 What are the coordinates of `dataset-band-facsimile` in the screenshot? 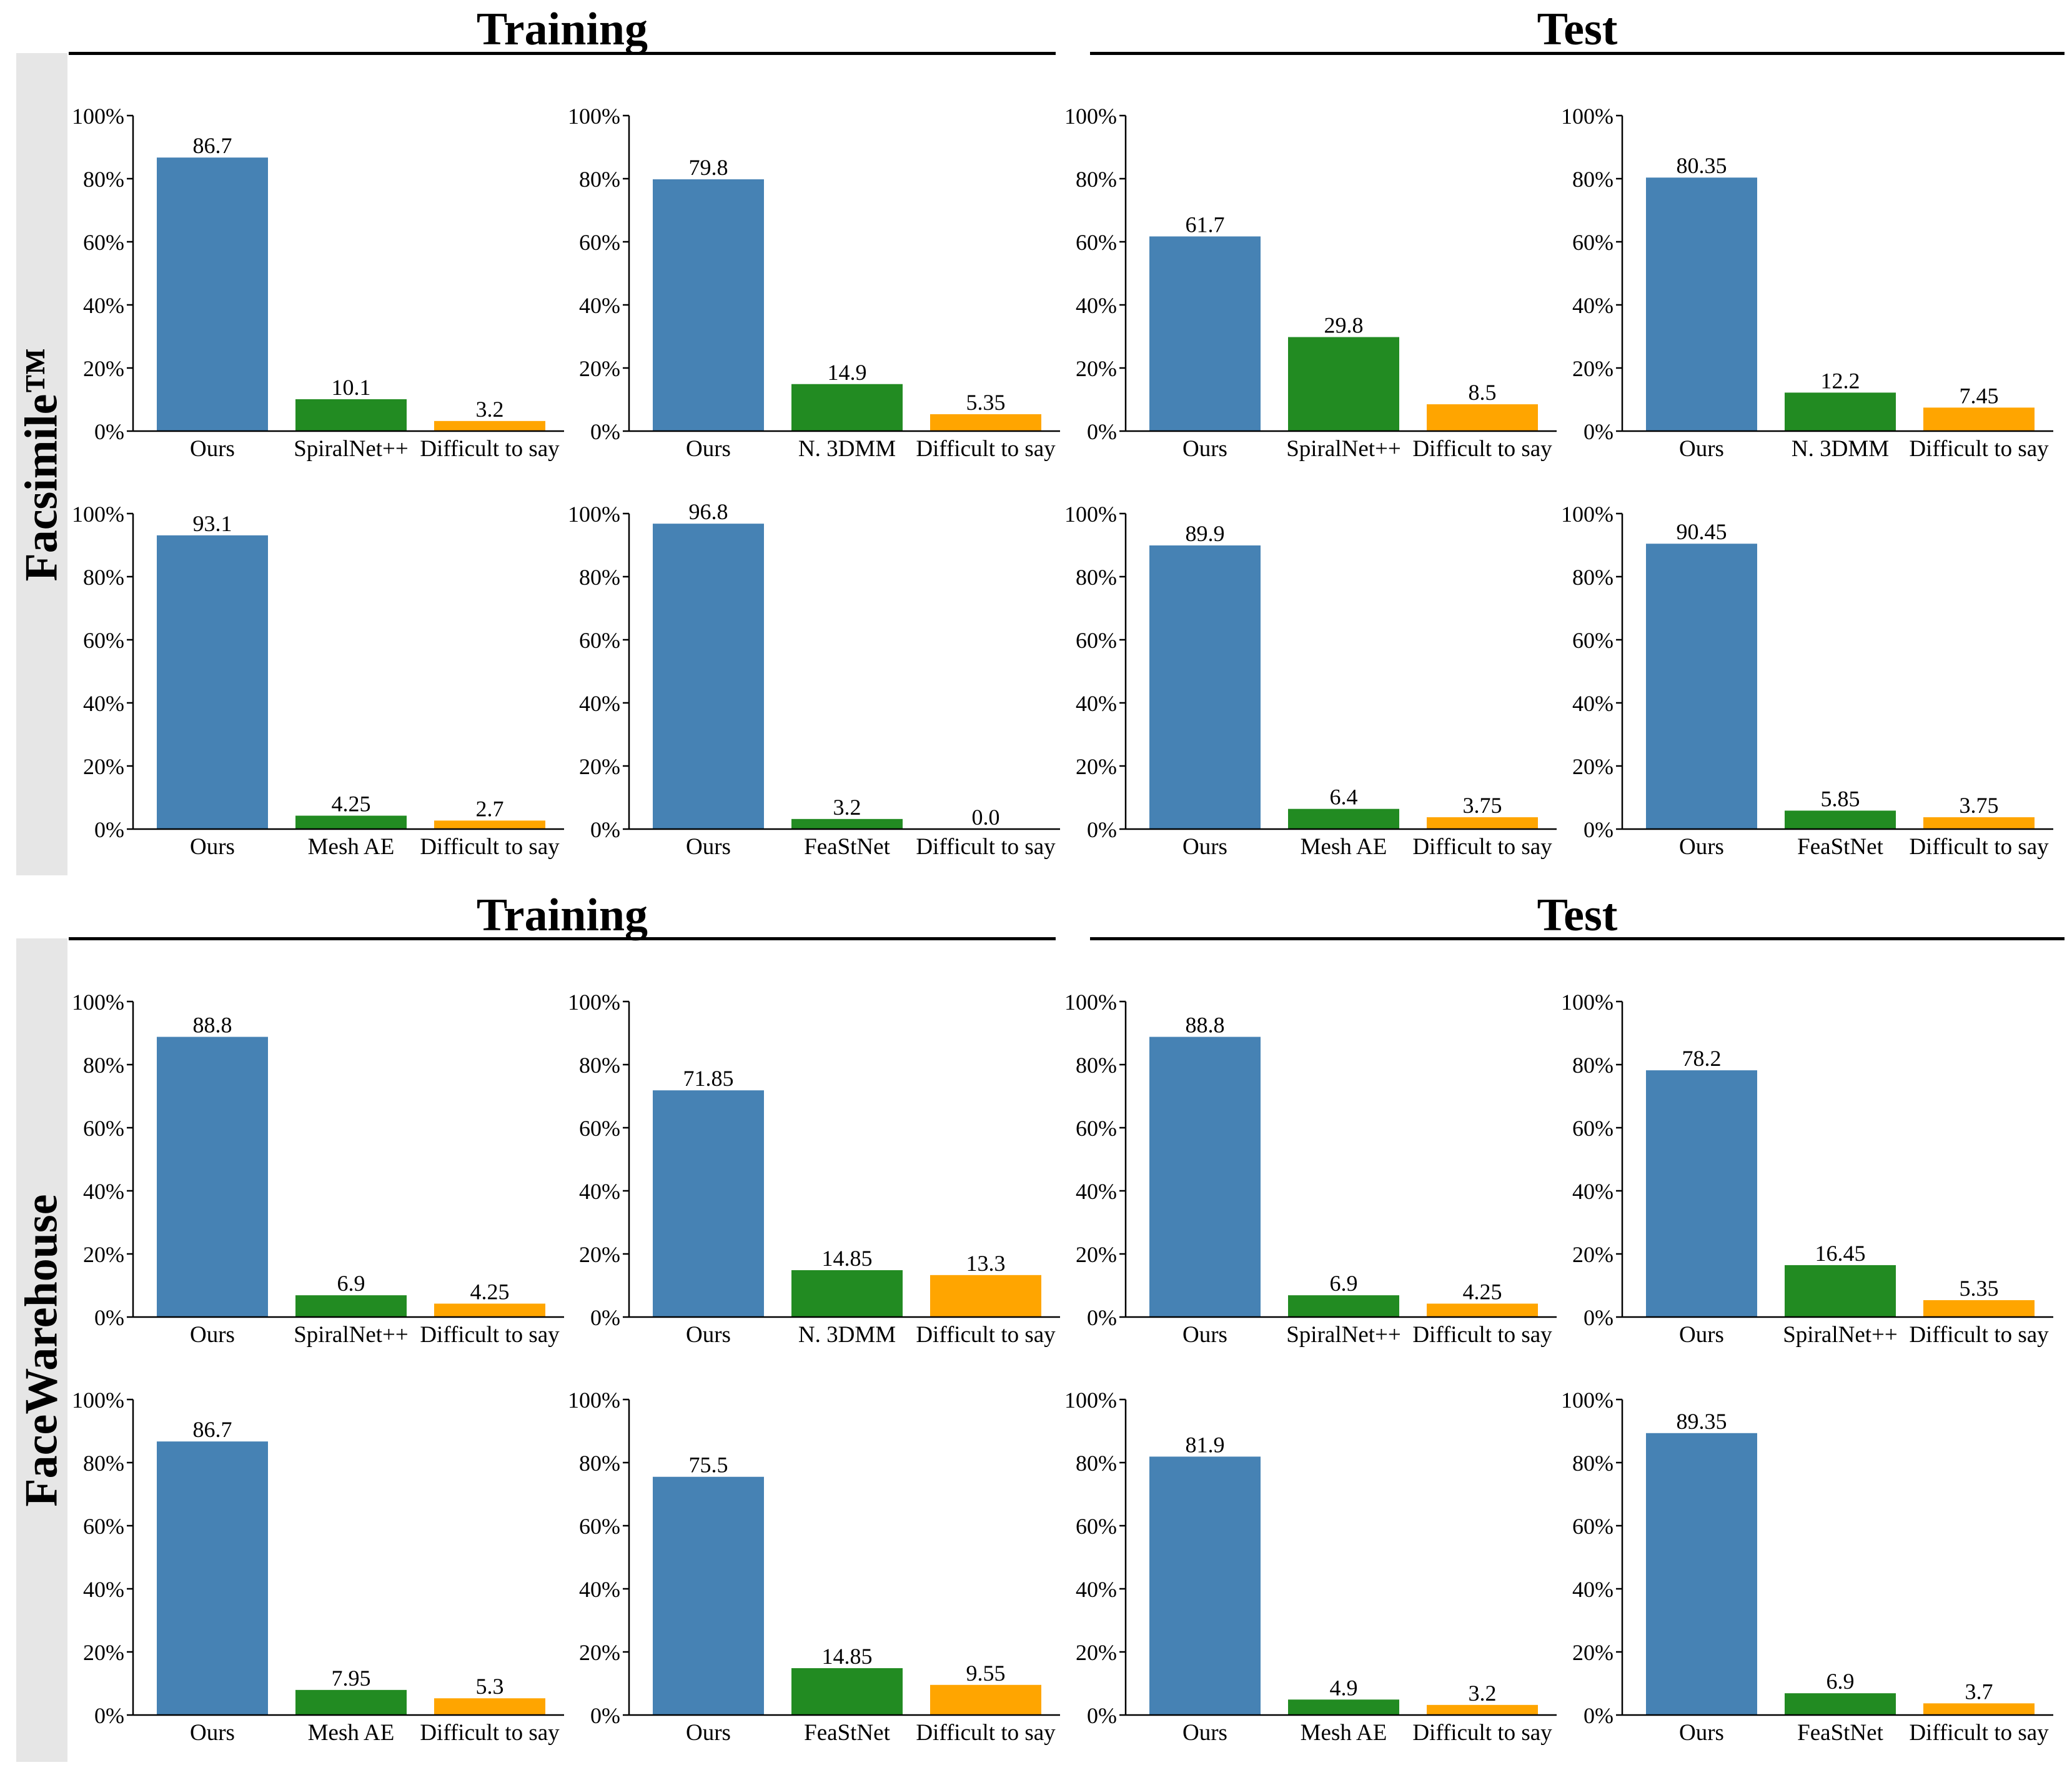 It's located at (41, 464).